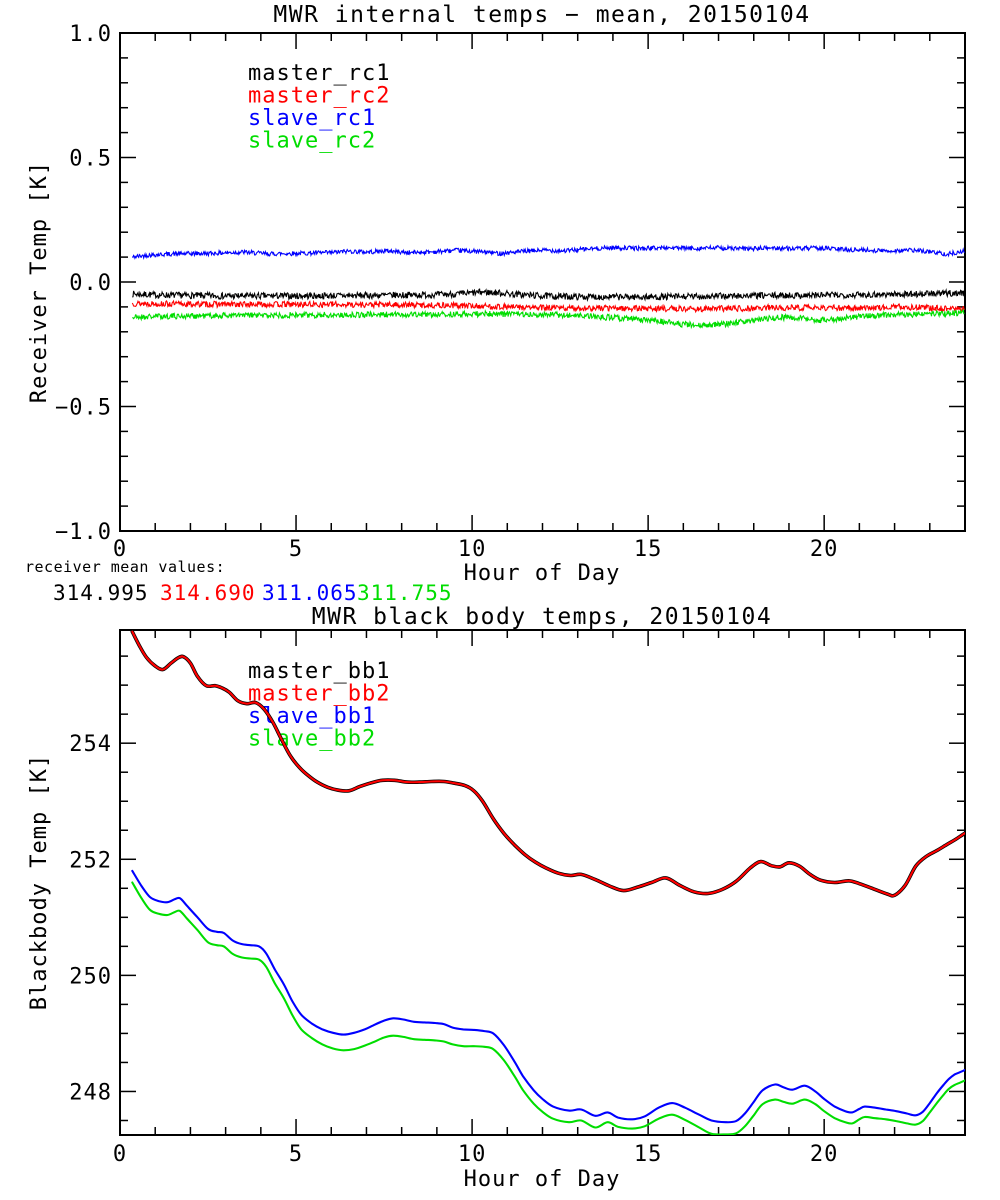  What do you see at coordinates (548, 319) in the screenshot?
I see `series-slave_rc2` at bounding box center [548, 319].